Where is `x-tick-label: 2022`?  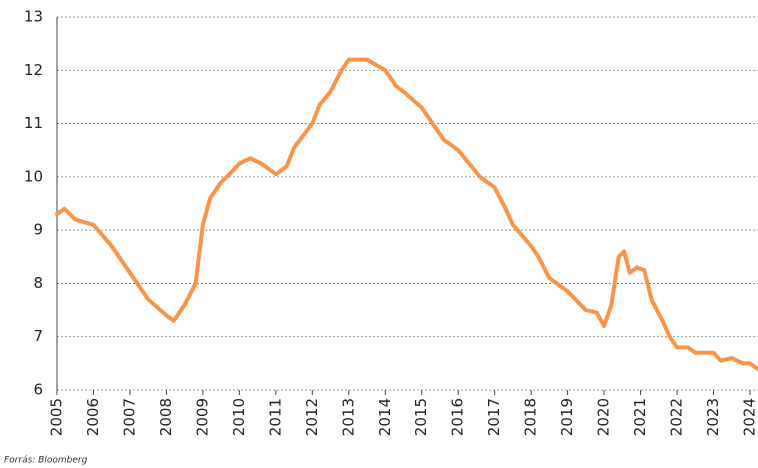 x-tick-label: 2022 is located at coordinates (677, 417).